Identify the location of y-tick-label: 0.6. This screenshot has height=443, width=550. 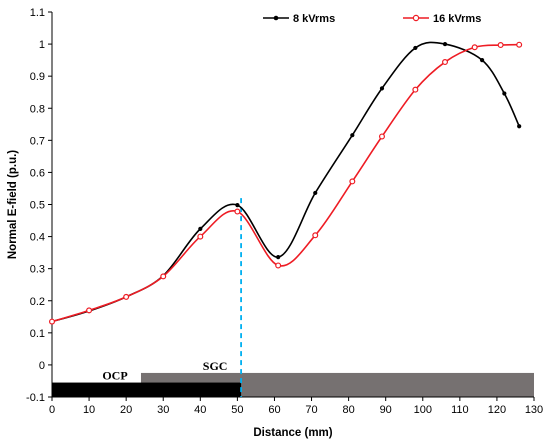
(37, 173).